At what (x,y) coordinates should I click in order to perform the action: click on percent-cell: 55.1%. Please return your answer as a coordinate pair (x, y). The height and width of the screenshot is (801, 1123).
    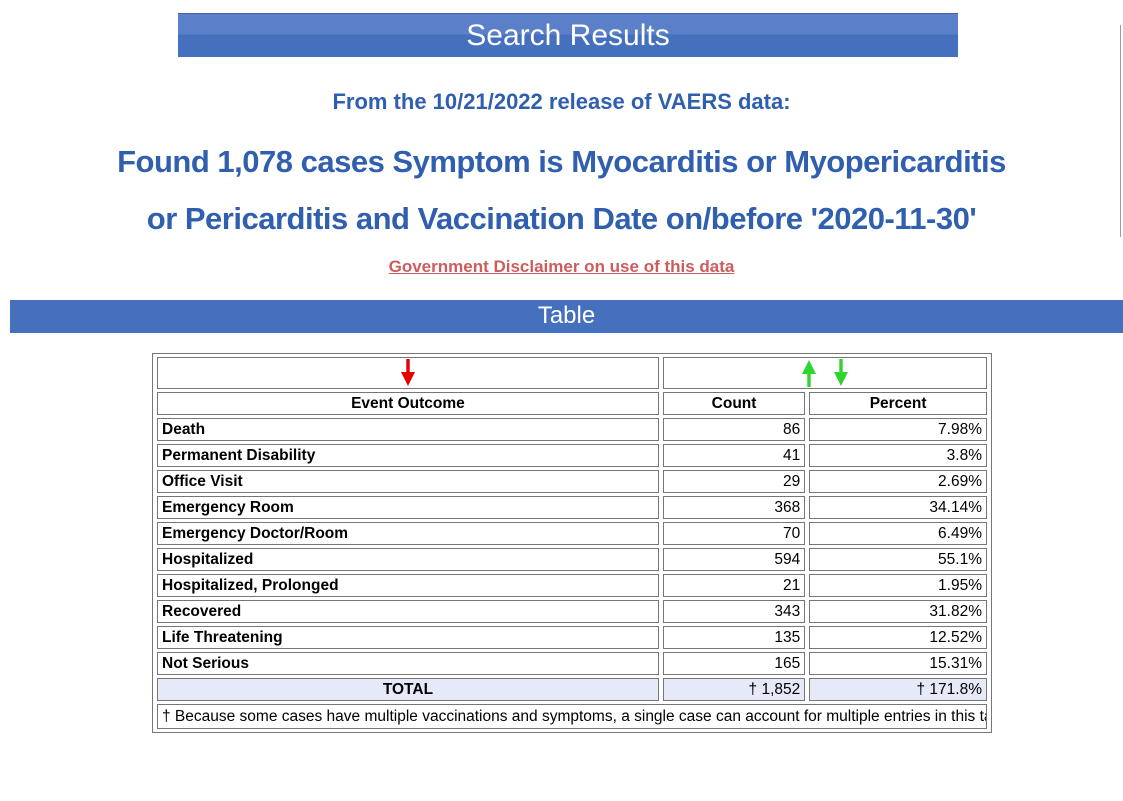
    Looking at the image, I should click on (898, 559).